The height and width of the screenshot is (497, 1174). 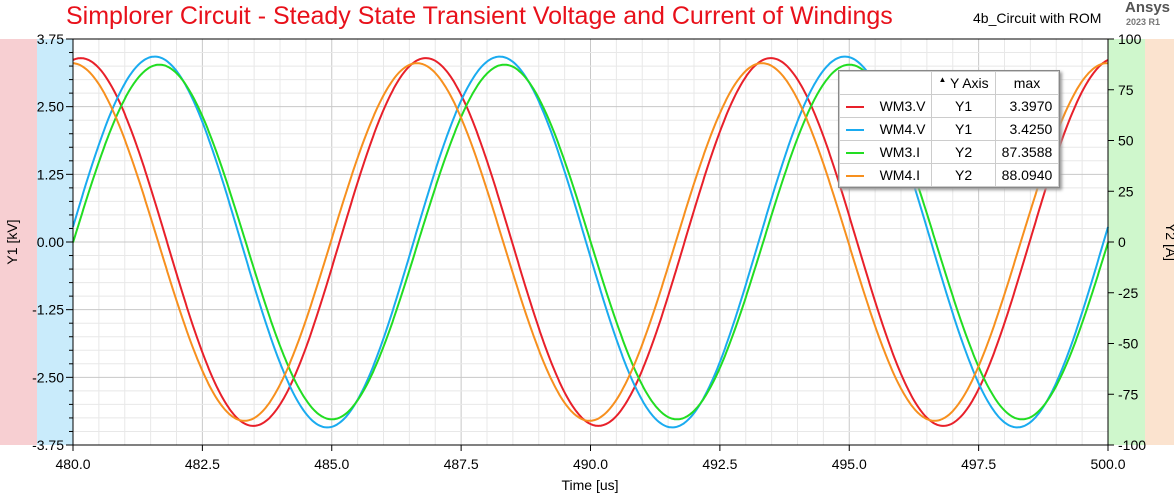 I want to click on series-max: 3.3970, so click(x=1027, y=106).